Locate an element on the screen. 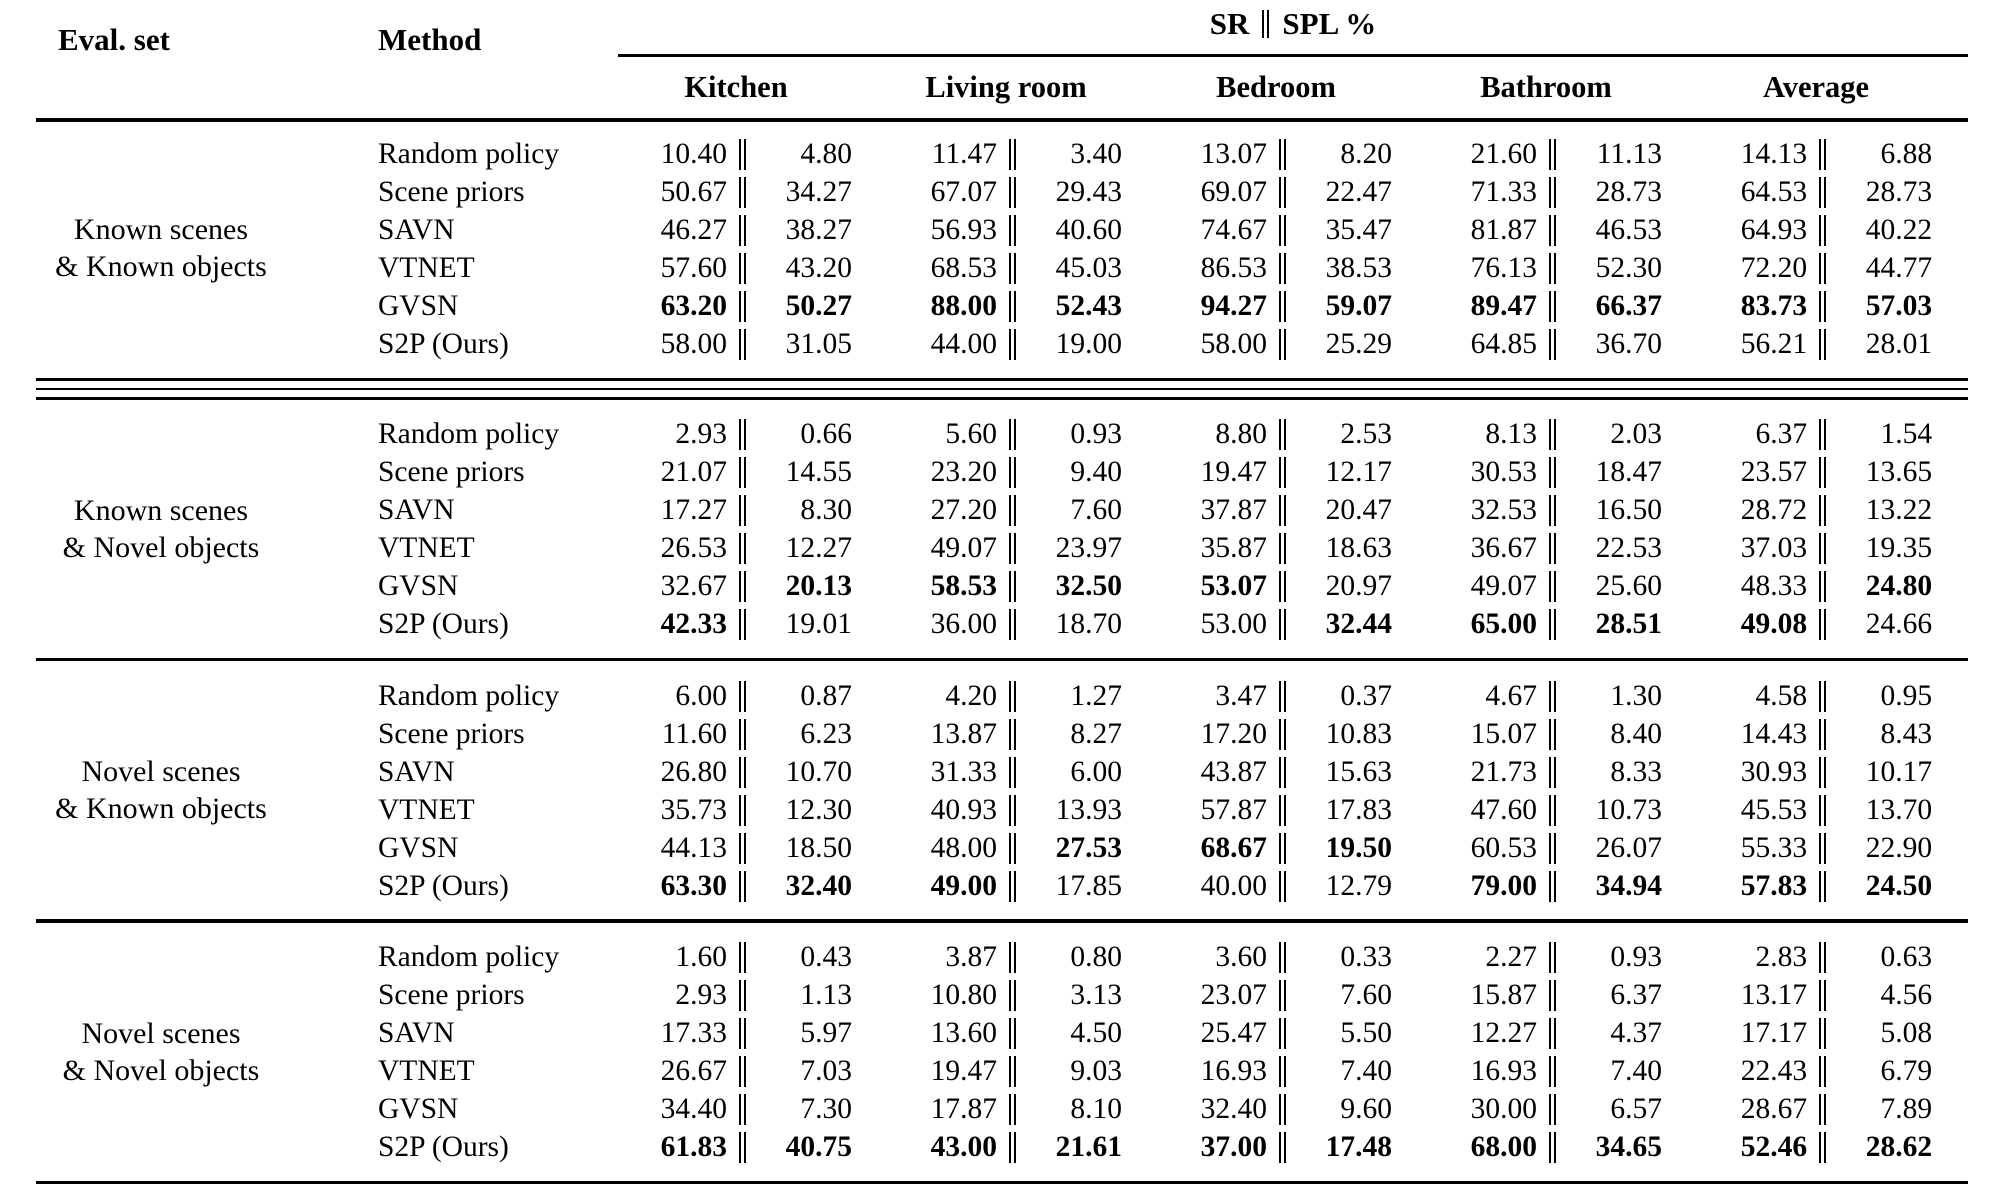 The image size is (1996, 1184). sr-value: 60.53 is located at coordinates (1503, 847).